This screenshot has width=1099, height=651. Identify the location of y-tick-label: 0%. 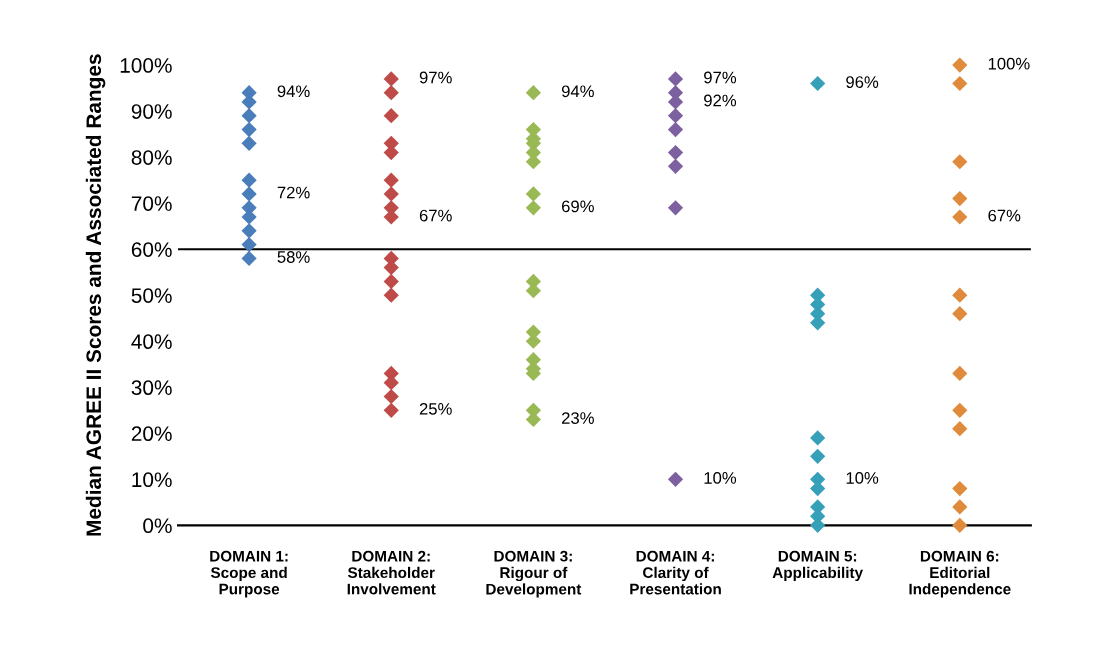
(157, 526).